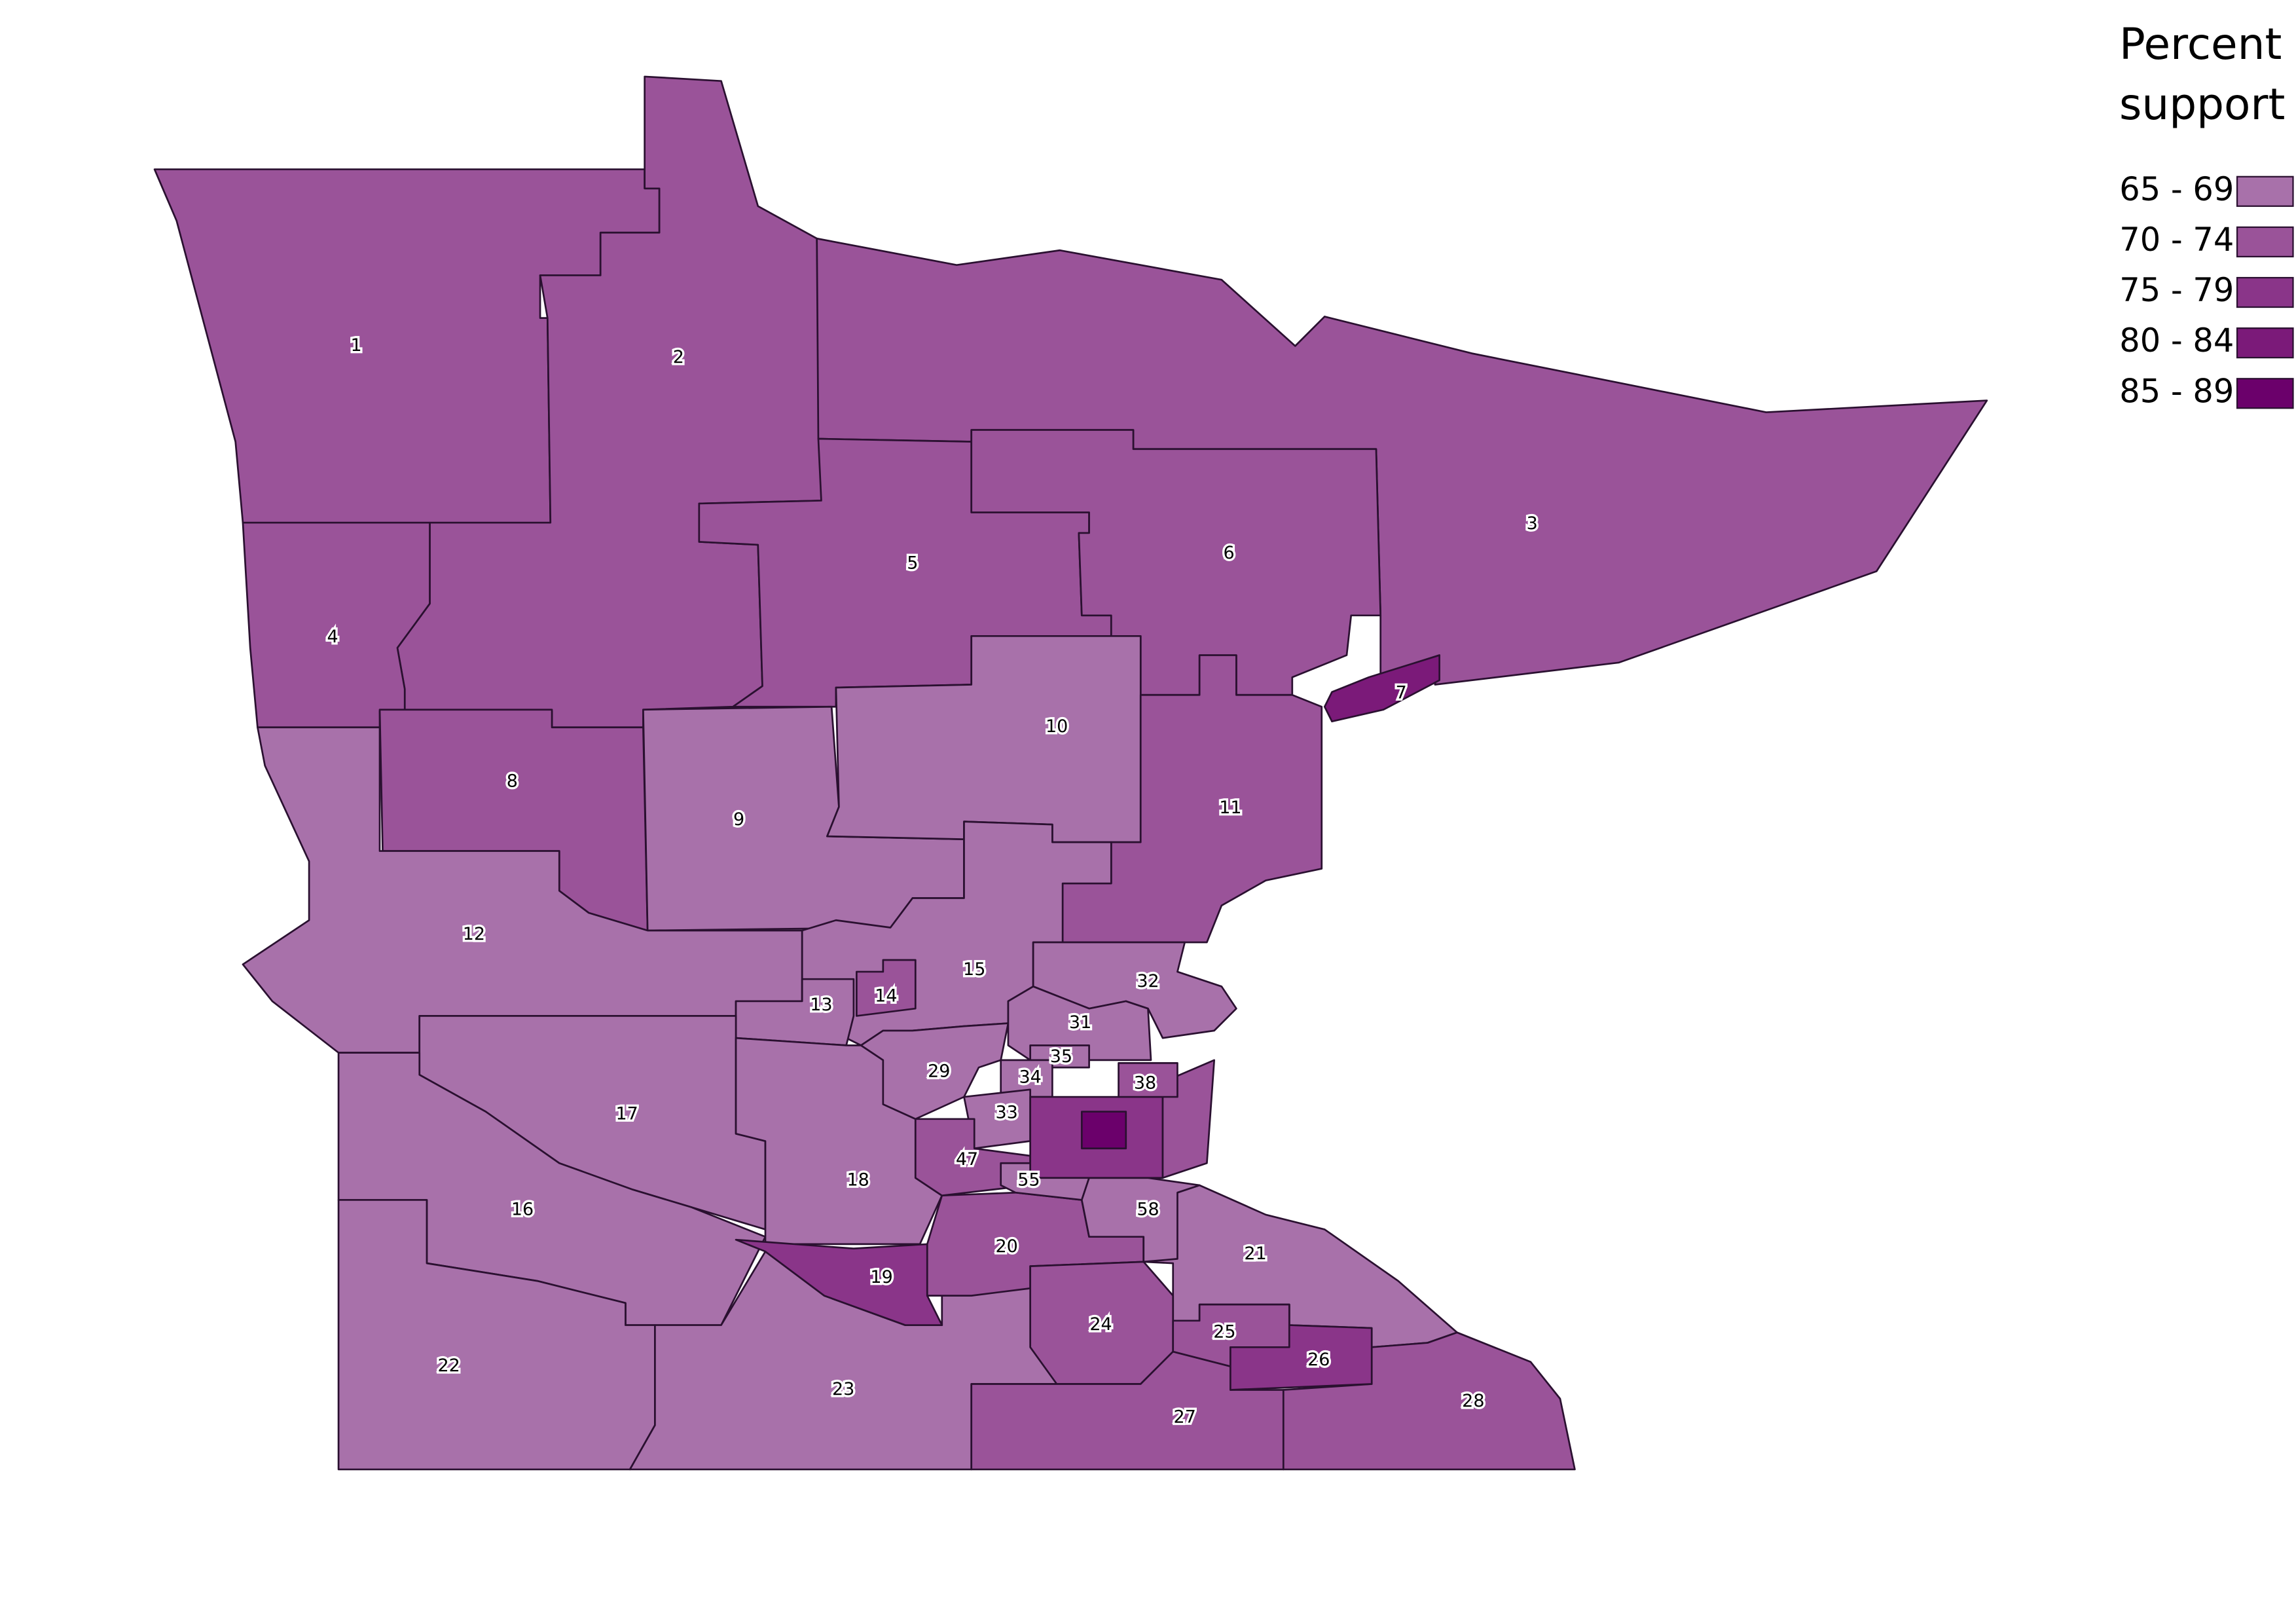  I want to click on district-label: 25, so click(1224, 1331).